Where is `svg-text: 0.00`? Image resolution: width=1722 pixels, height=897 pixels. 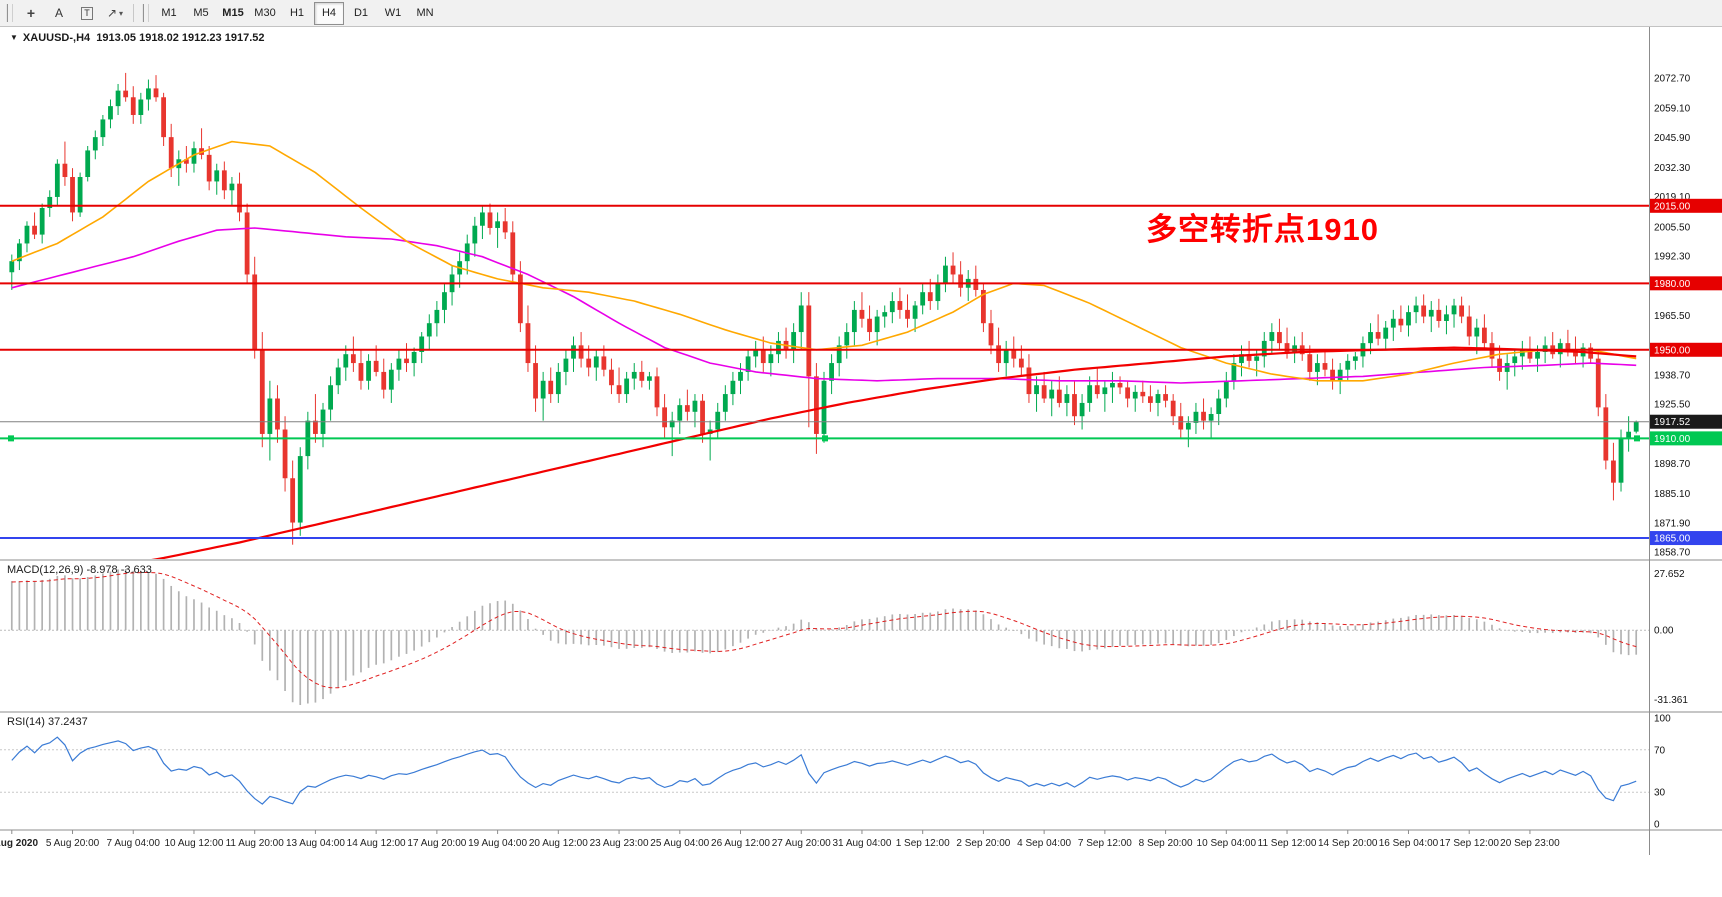 svg-text: 0.00 is located at coordinates (1664, 631).